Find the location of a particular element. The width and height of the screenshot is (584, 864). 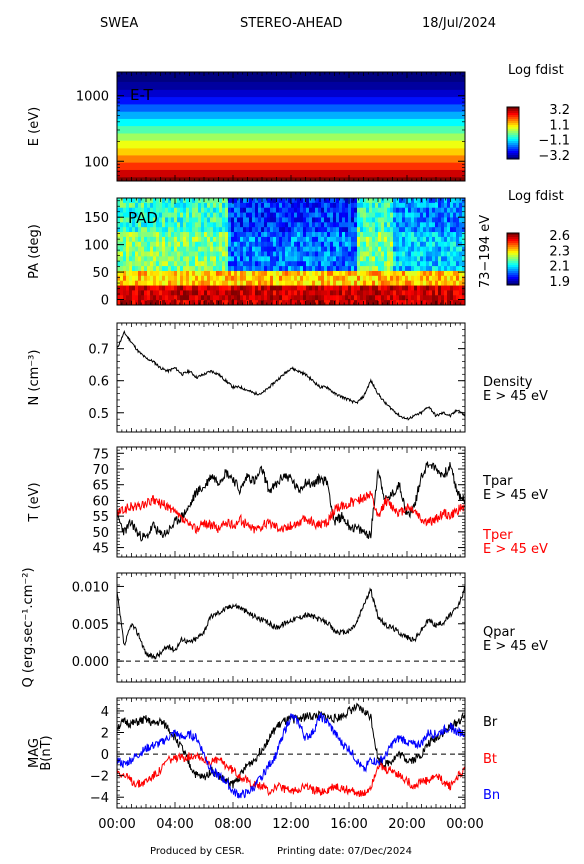

et-energy-band is located at coordinates (291, 151).